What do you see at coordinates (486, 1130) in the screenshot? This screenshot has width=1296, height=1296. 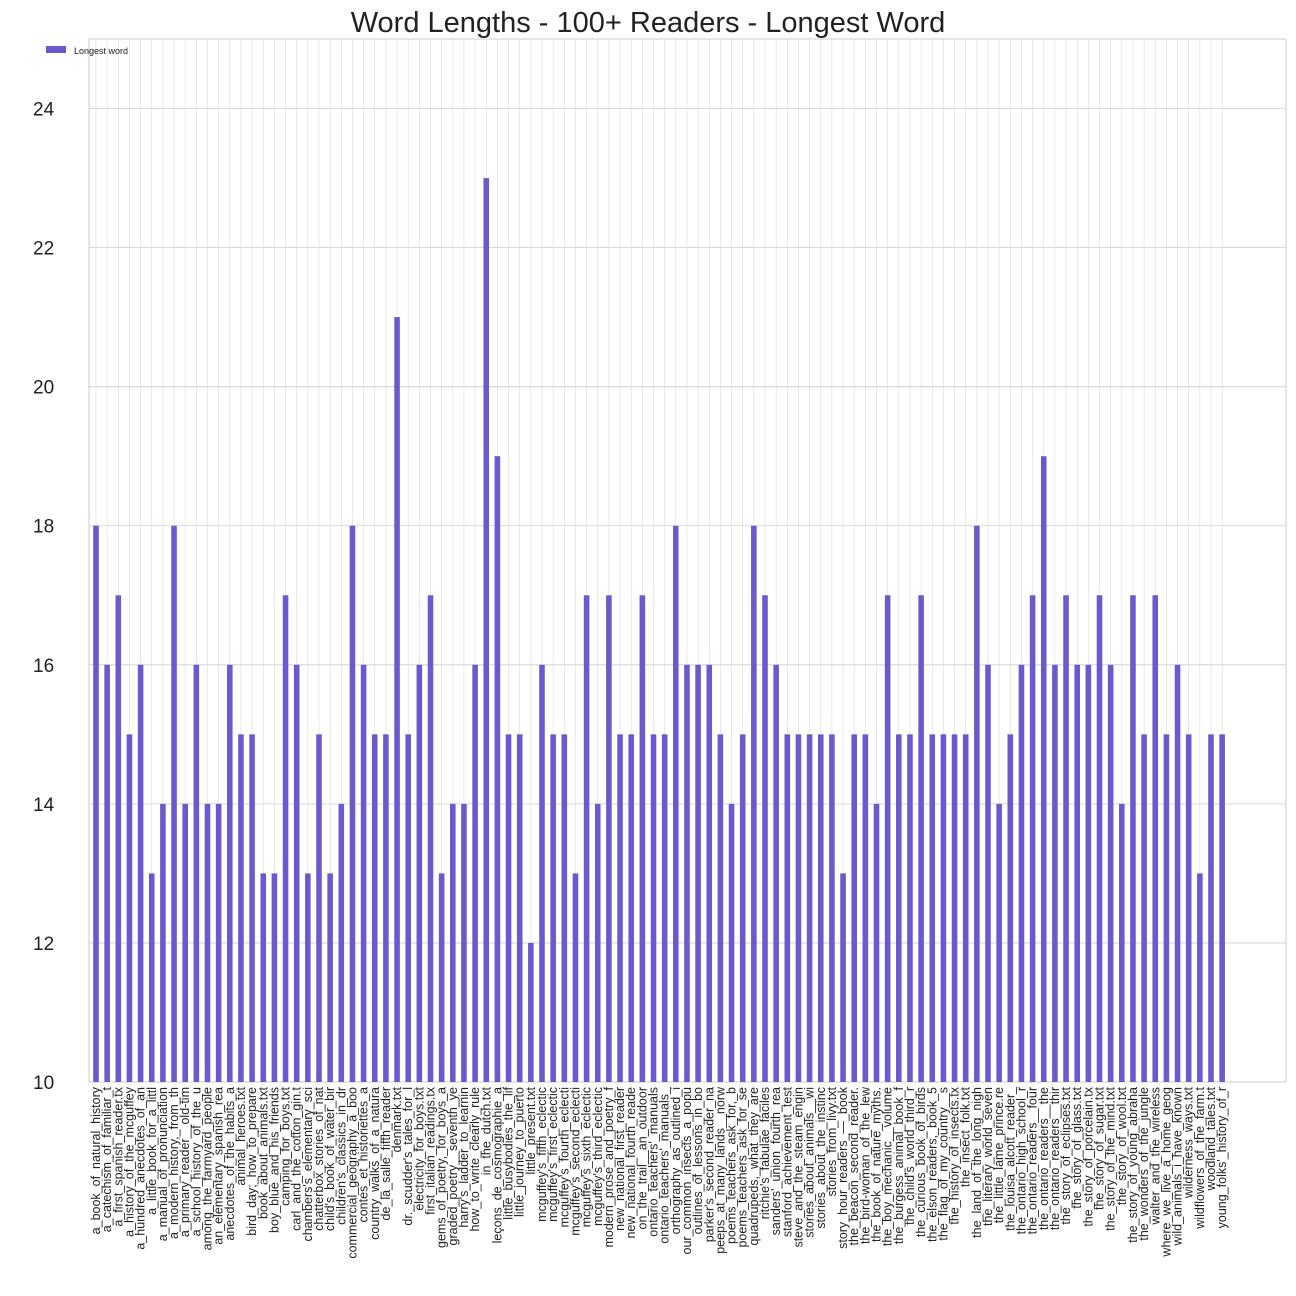 I see `x-tick-label: in_the_dutch.txt` at bounding box center [486, 1130].